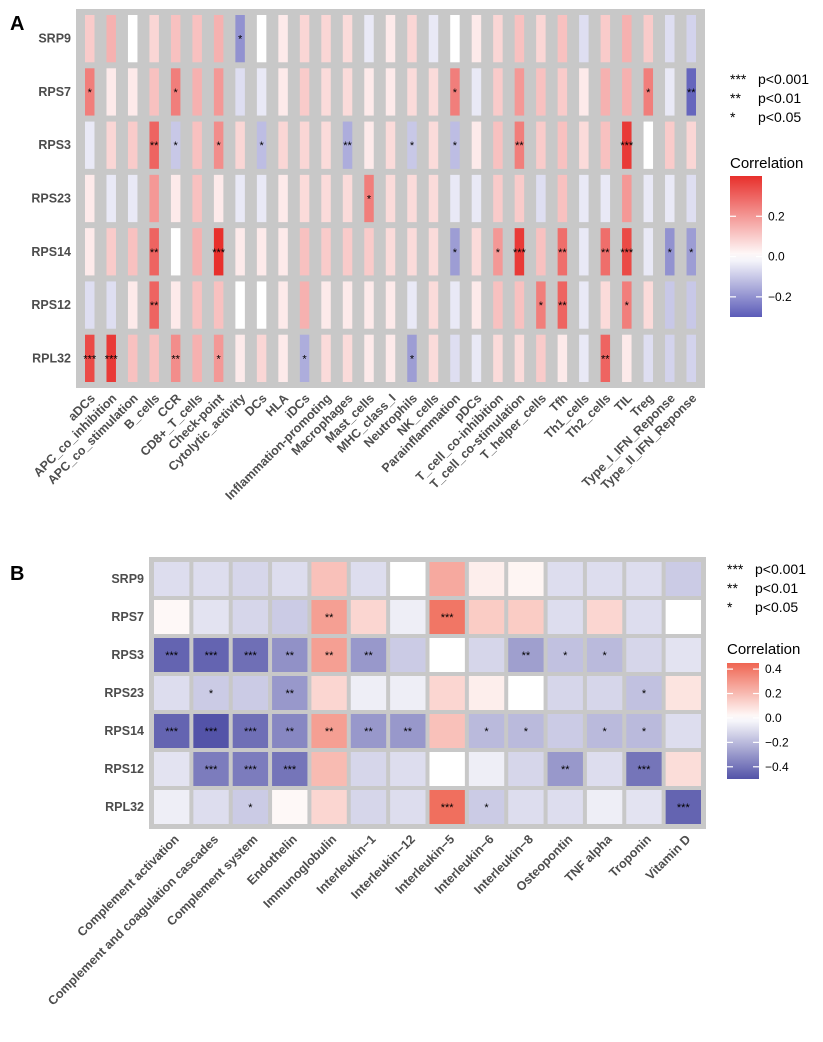 This screenshot has width=823, height=1042. What do you see at coordinates (783, 79) in the screenshot?
I see `panel-a-significance-legend-label: p<0.001` at bounding box center [783, 79].